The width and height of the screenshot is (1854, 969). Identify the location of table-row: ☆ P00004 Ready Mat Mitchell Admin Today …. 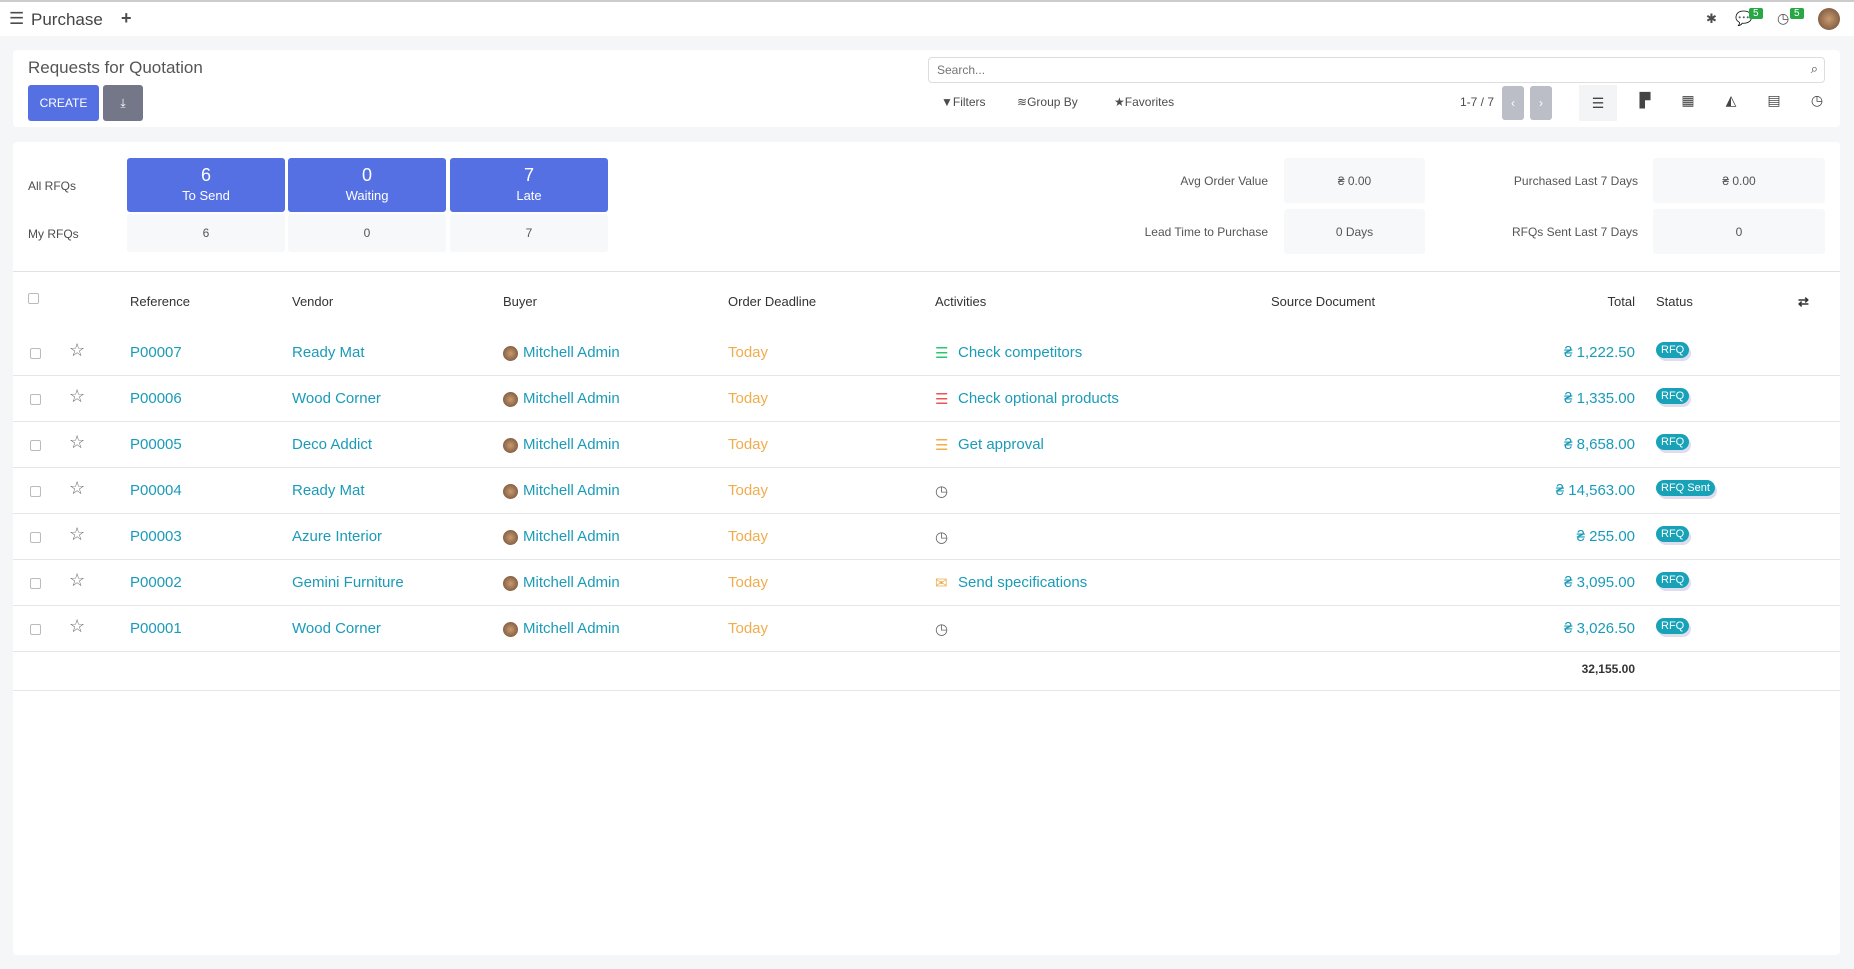
(926, 491).